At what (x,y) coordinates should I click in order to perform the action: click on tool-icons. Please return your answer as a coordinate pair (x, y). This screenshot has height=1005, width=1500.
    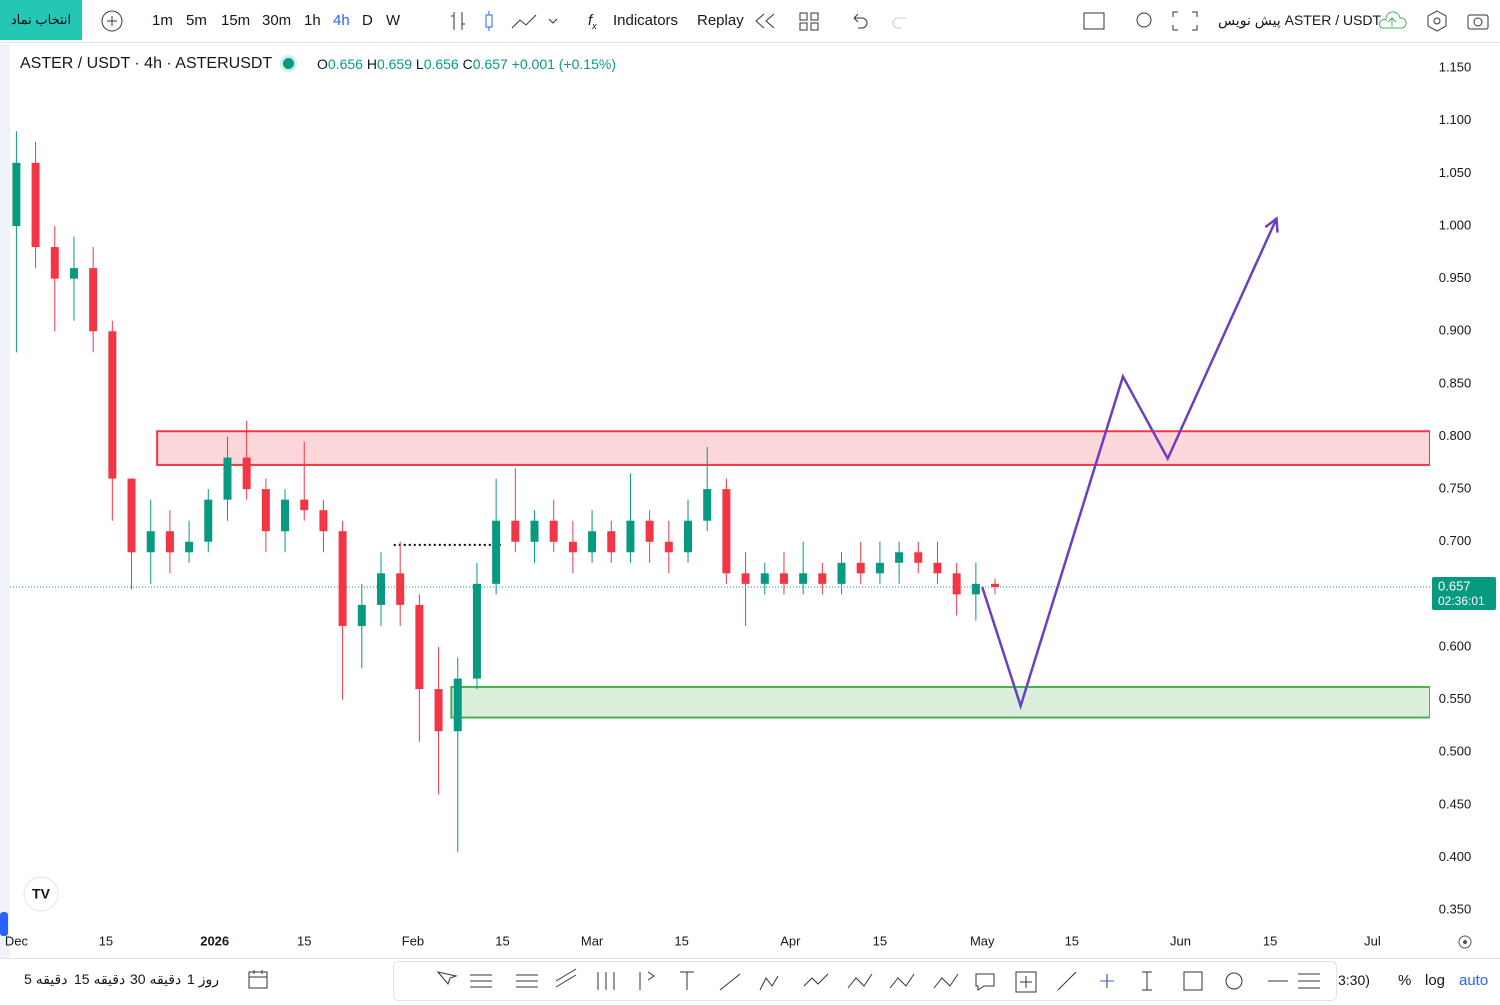
    Looking at the image, I should click on (830, 21).